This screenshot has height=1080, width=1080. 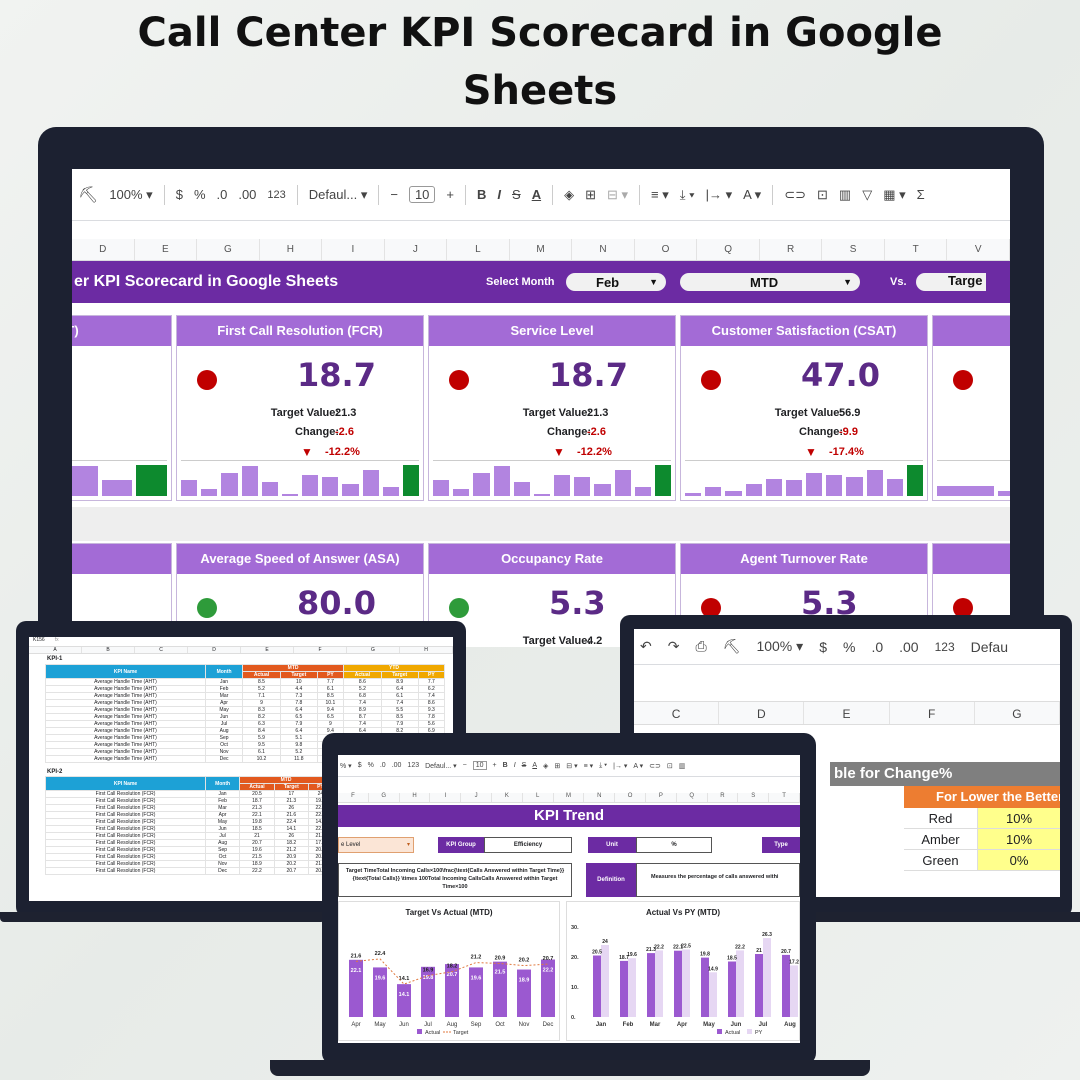 What do you see at coordinates (399, 717) in the screenshot?
I see `table-cell: 8.5` at bounding box center [399, 717].